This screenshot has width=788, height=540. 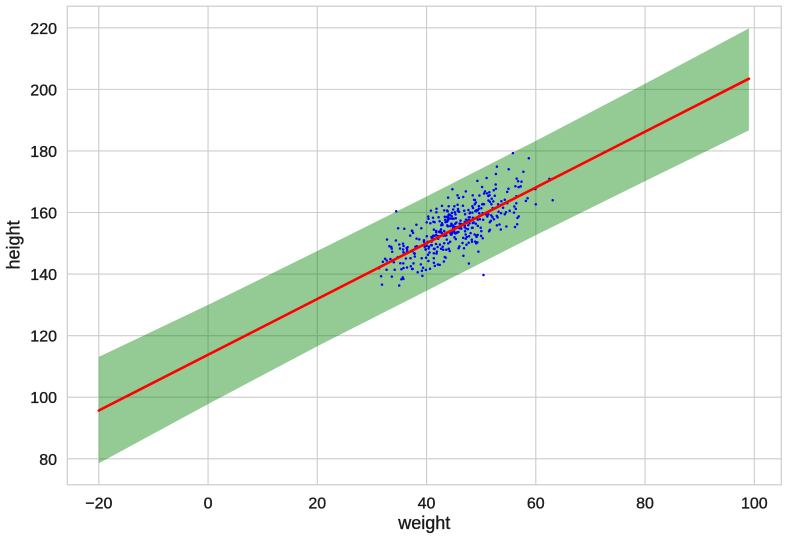 What do you see at coordinates (43, 29) in the screenshot?
I see `svg-text: 220` at bounding box center [43, 29].